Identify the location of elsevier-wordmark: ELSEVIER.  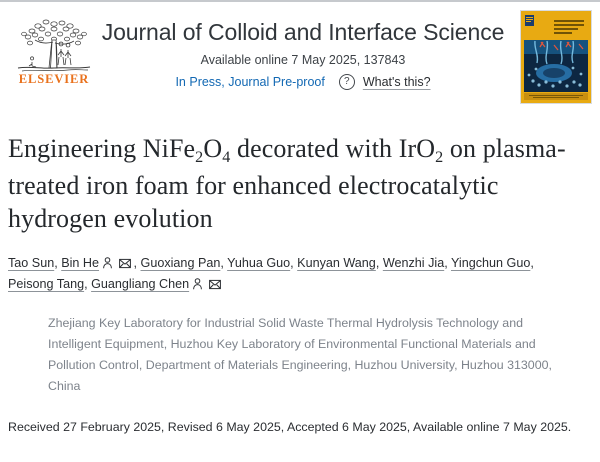
(54, 79).